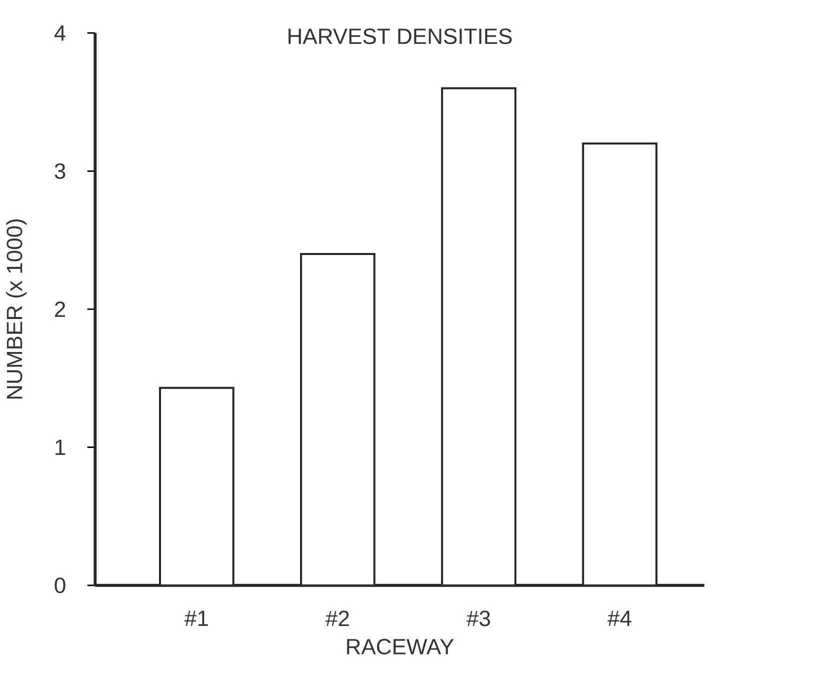 This screenshot has width=827, height=679. What do you see at coordinates (478, 618) in the screenshot?
I see `x-tick-label: #3` at bounding box center [478, 618].